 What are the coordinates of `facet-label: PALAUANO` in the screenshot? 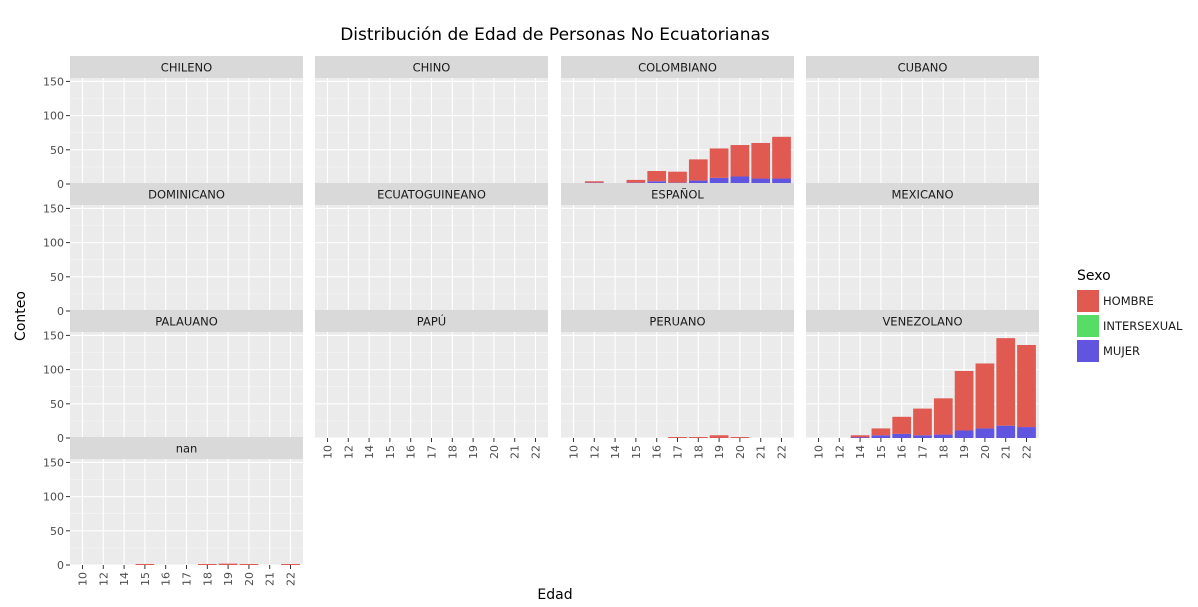 It's located at (186, 322).